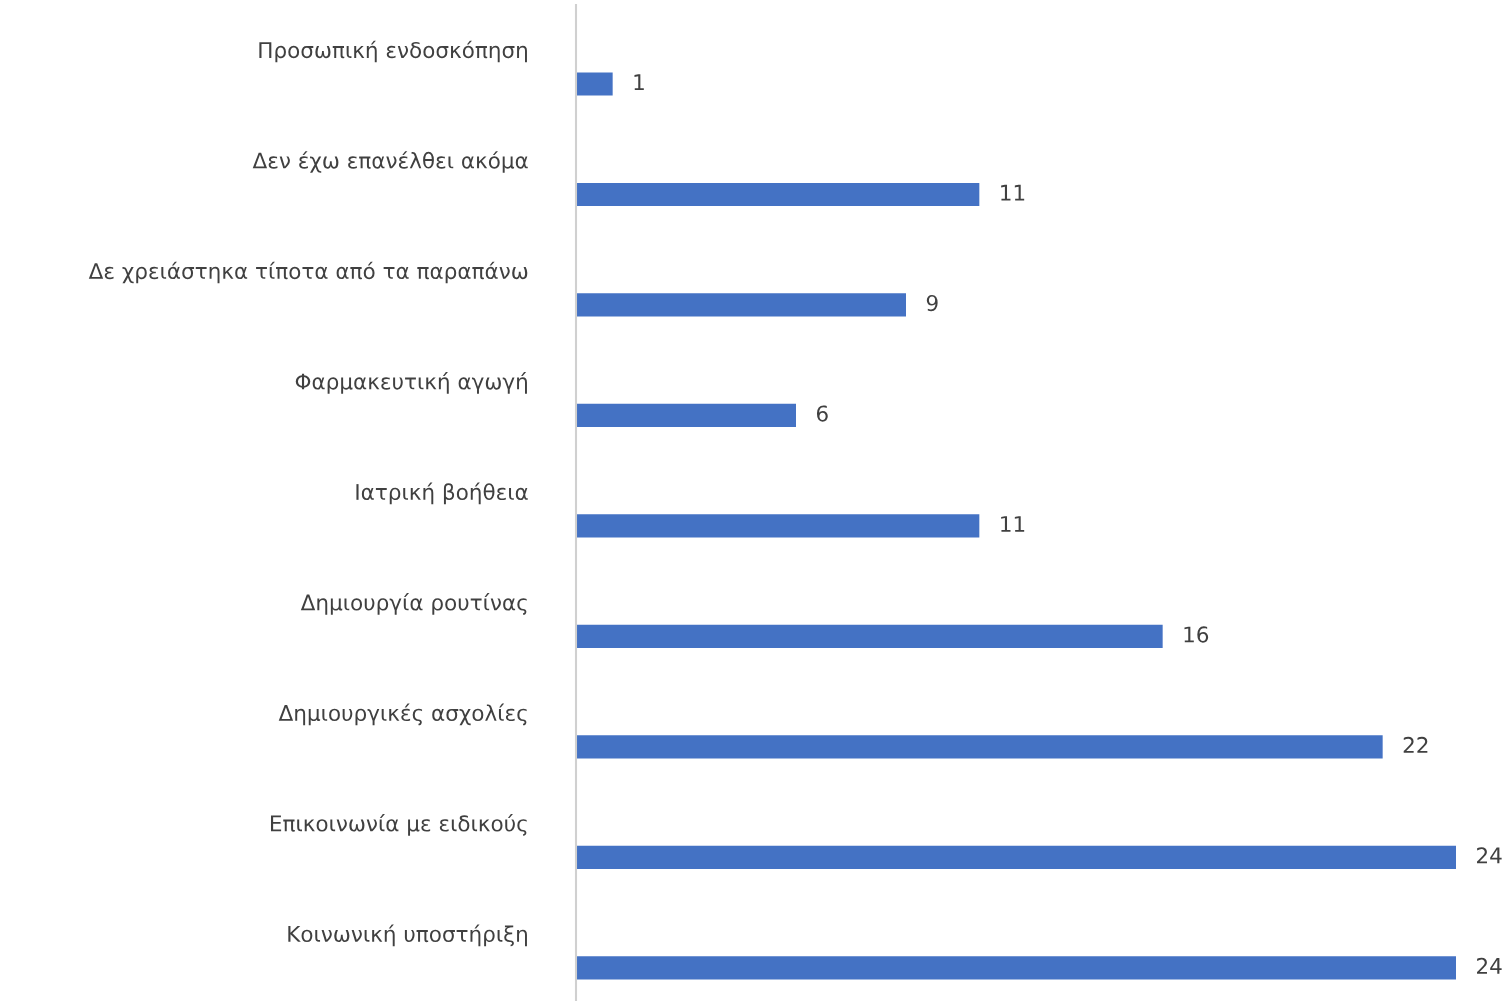 Image resolution: width=1511 pixels, height=1001 pixels. What do you see at coordinates (442, 493) in the screenshot?
I see `y-tick-label: Ιατρική βοήθεια` at bounding box center [442, 493].